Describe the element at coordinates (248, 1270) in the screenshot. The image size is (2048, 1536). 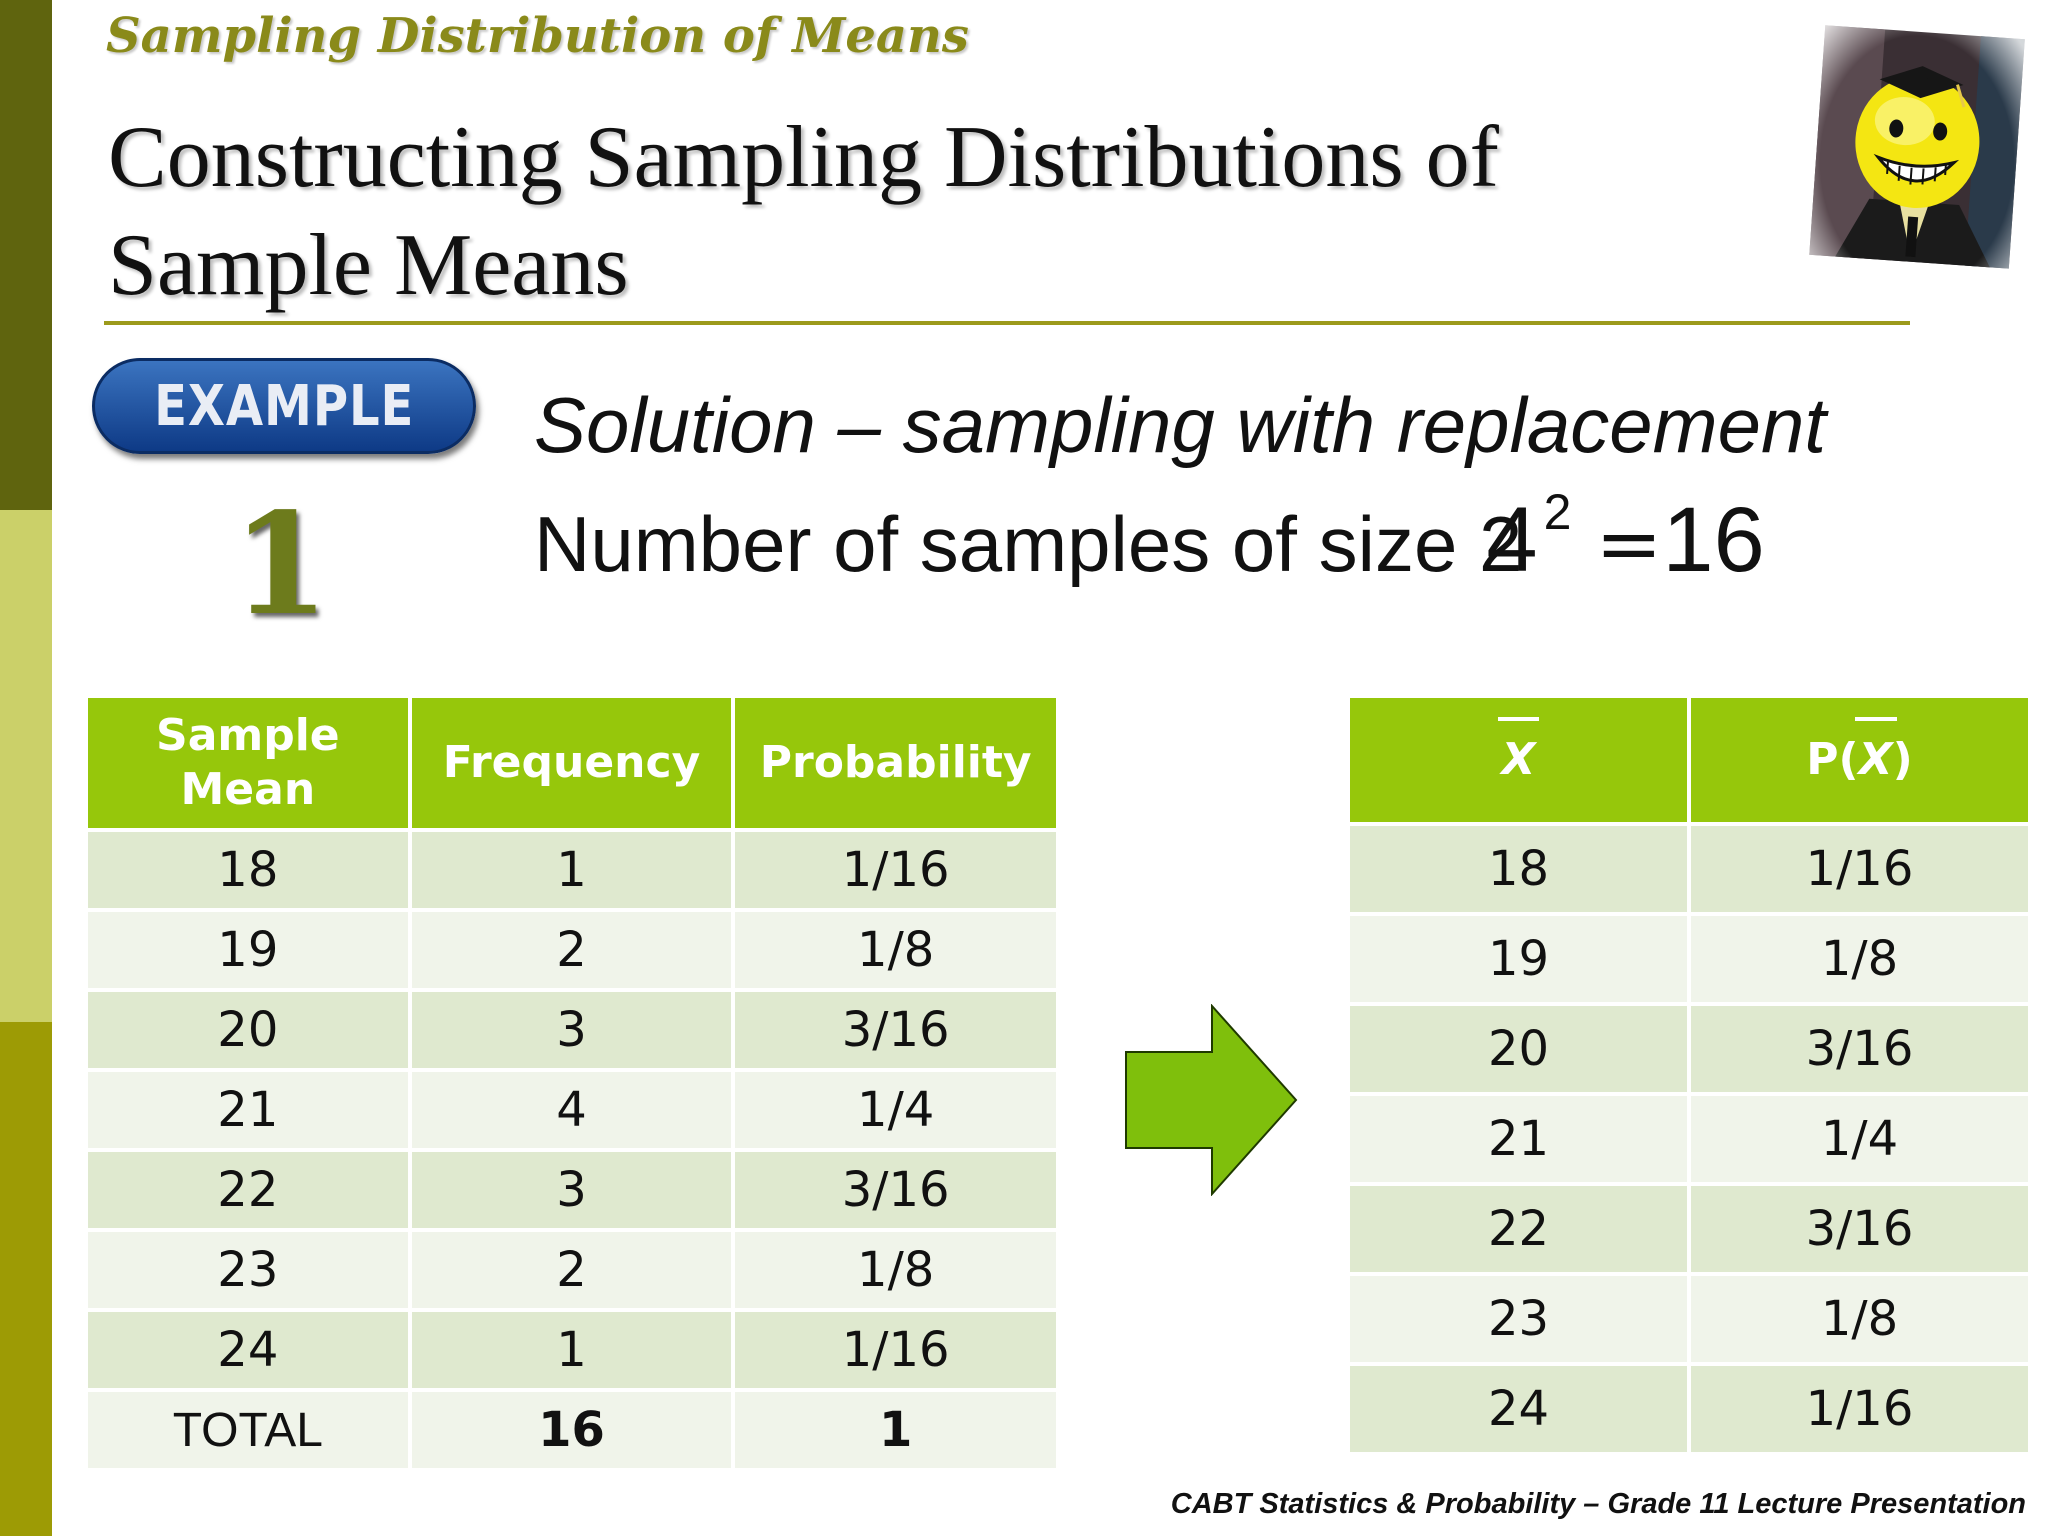
I see `cell-sample-mean: 23` at that location.